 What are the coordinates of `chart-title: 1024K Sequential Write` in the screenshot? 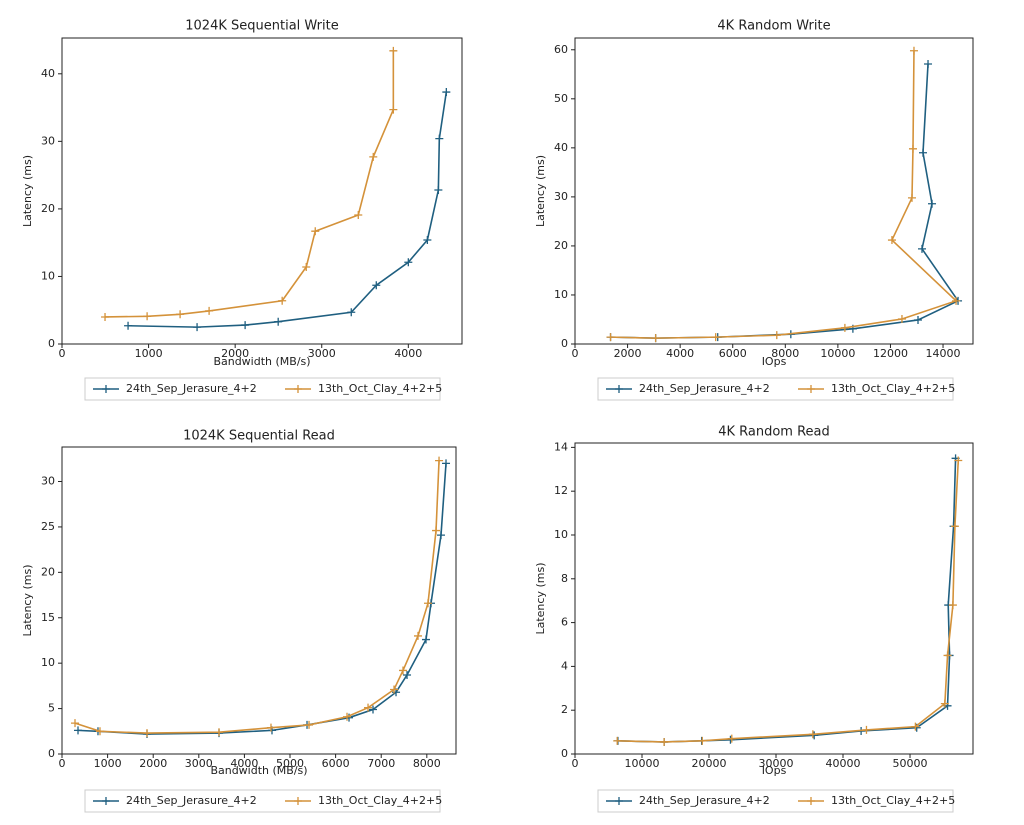 It's located at (261, 26).